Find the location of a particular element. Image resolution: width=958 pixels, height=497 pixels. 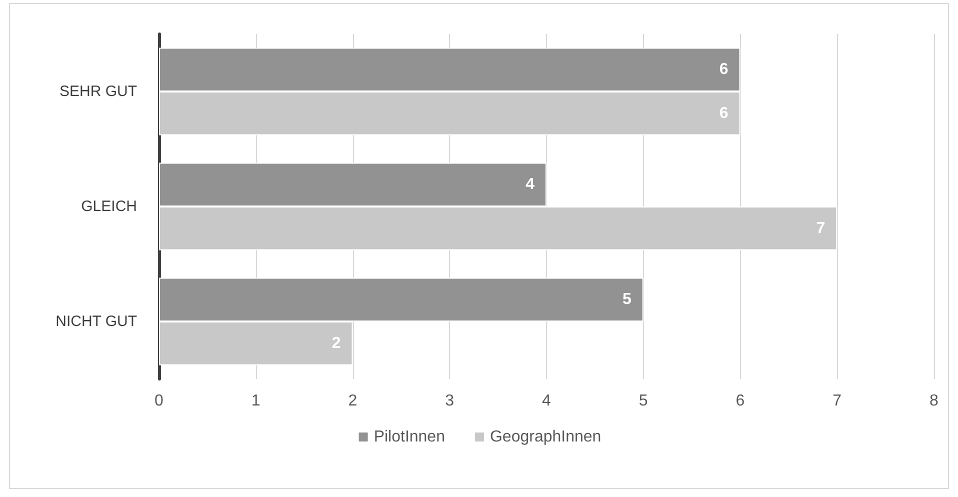

x-tick-label: 6 is located at coordinates (740, 401).